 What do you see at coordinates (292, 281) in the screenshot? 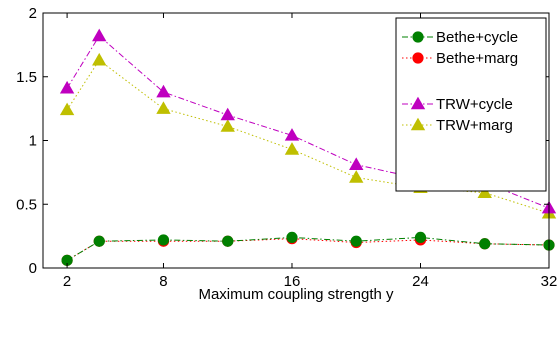
I see `x-tick-label: 16` at bounding box center [292, 281].